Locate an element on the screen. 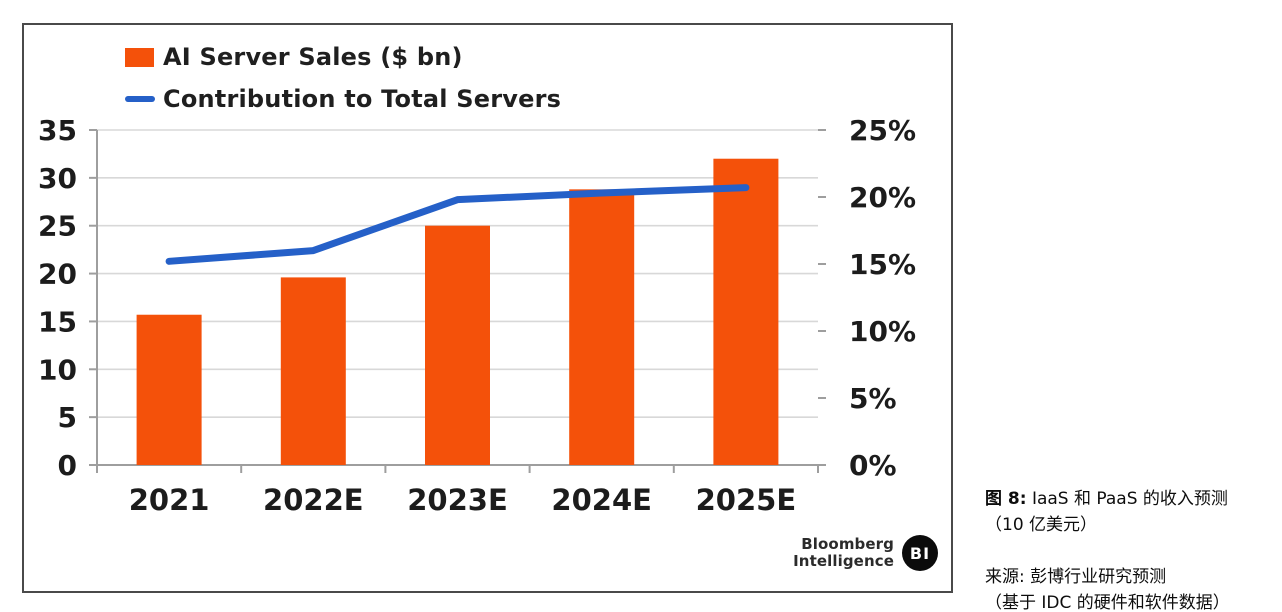  bar-2024E is located at coordinates (602, 327).